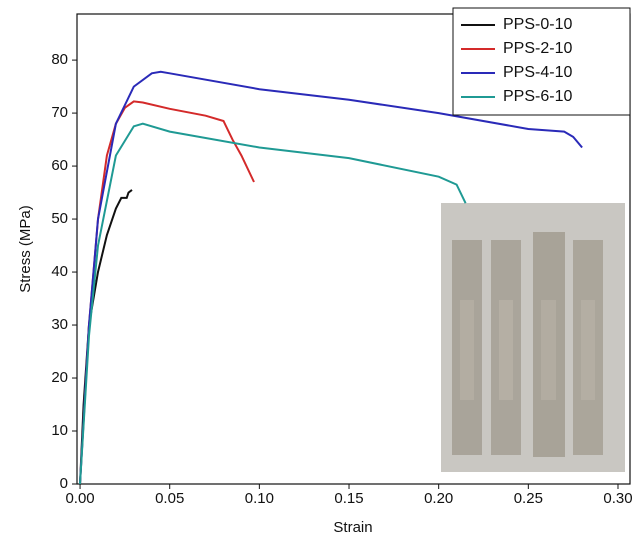 Image resolution: width=634 pixels, height=541 pixels. What do you see at coordinates (59, 430) in the screenshot?
I see `y-tick-label: 10` at bounding box center [59, 430].